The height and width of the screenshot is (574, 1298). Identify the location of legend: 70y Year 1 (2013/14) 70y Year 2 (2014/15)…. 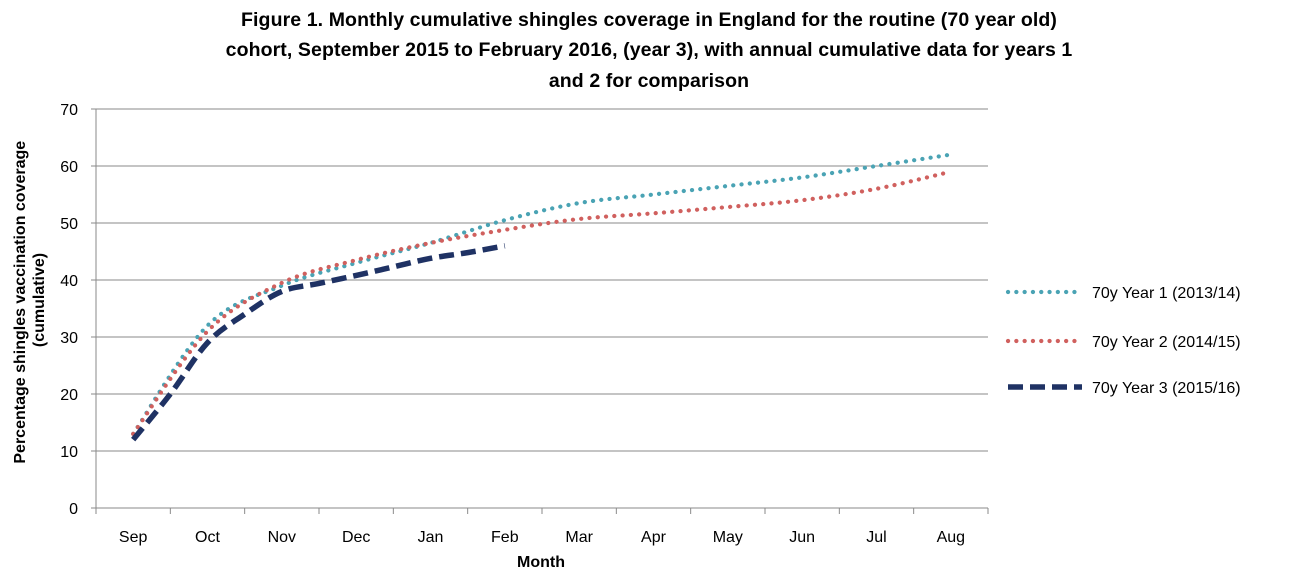
(1123, 341).